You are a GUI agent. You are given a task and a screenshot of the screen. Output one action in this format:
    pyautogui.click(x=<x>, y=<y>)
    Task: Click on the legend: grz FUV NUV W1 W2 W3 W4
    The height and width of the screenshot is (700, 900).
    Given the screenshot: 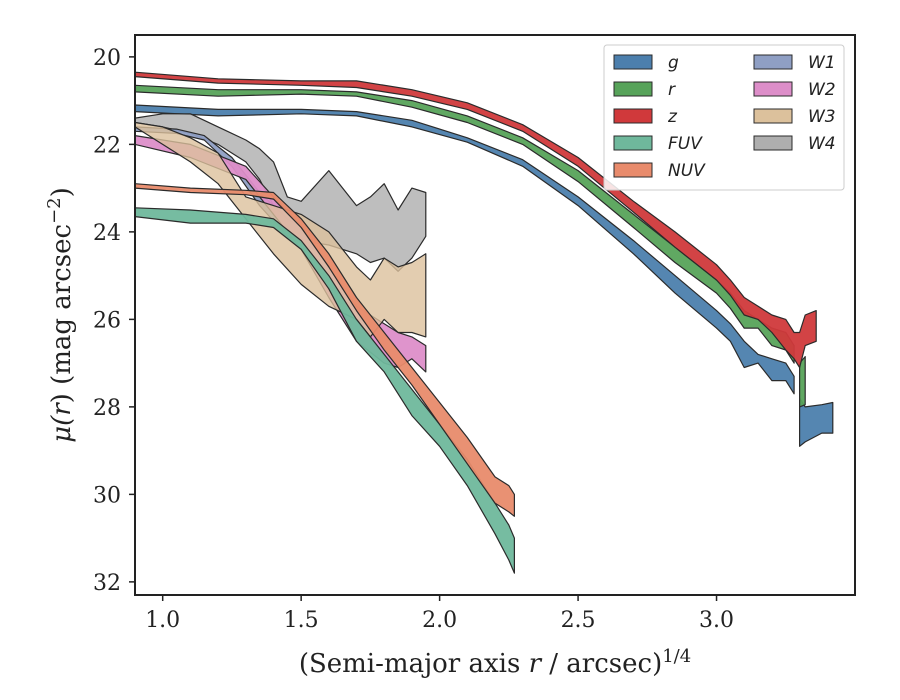 What is the action you would take?
    pyautogui.click(x=724, y=117)
    